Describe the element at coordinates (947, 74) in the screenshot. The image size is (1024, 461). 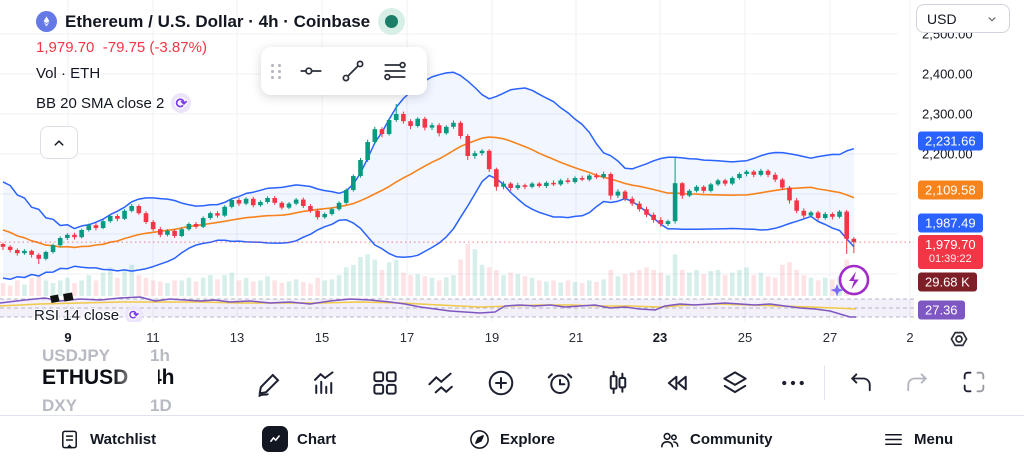
I see `price-tick: 2,400.00` at that location.